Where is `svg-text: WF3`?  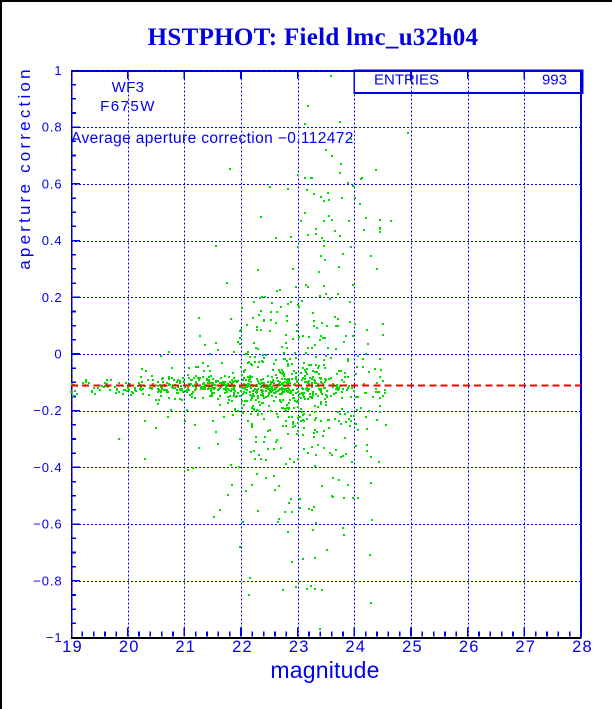 svg-text: WF3 is located at coordinates (128, 87).